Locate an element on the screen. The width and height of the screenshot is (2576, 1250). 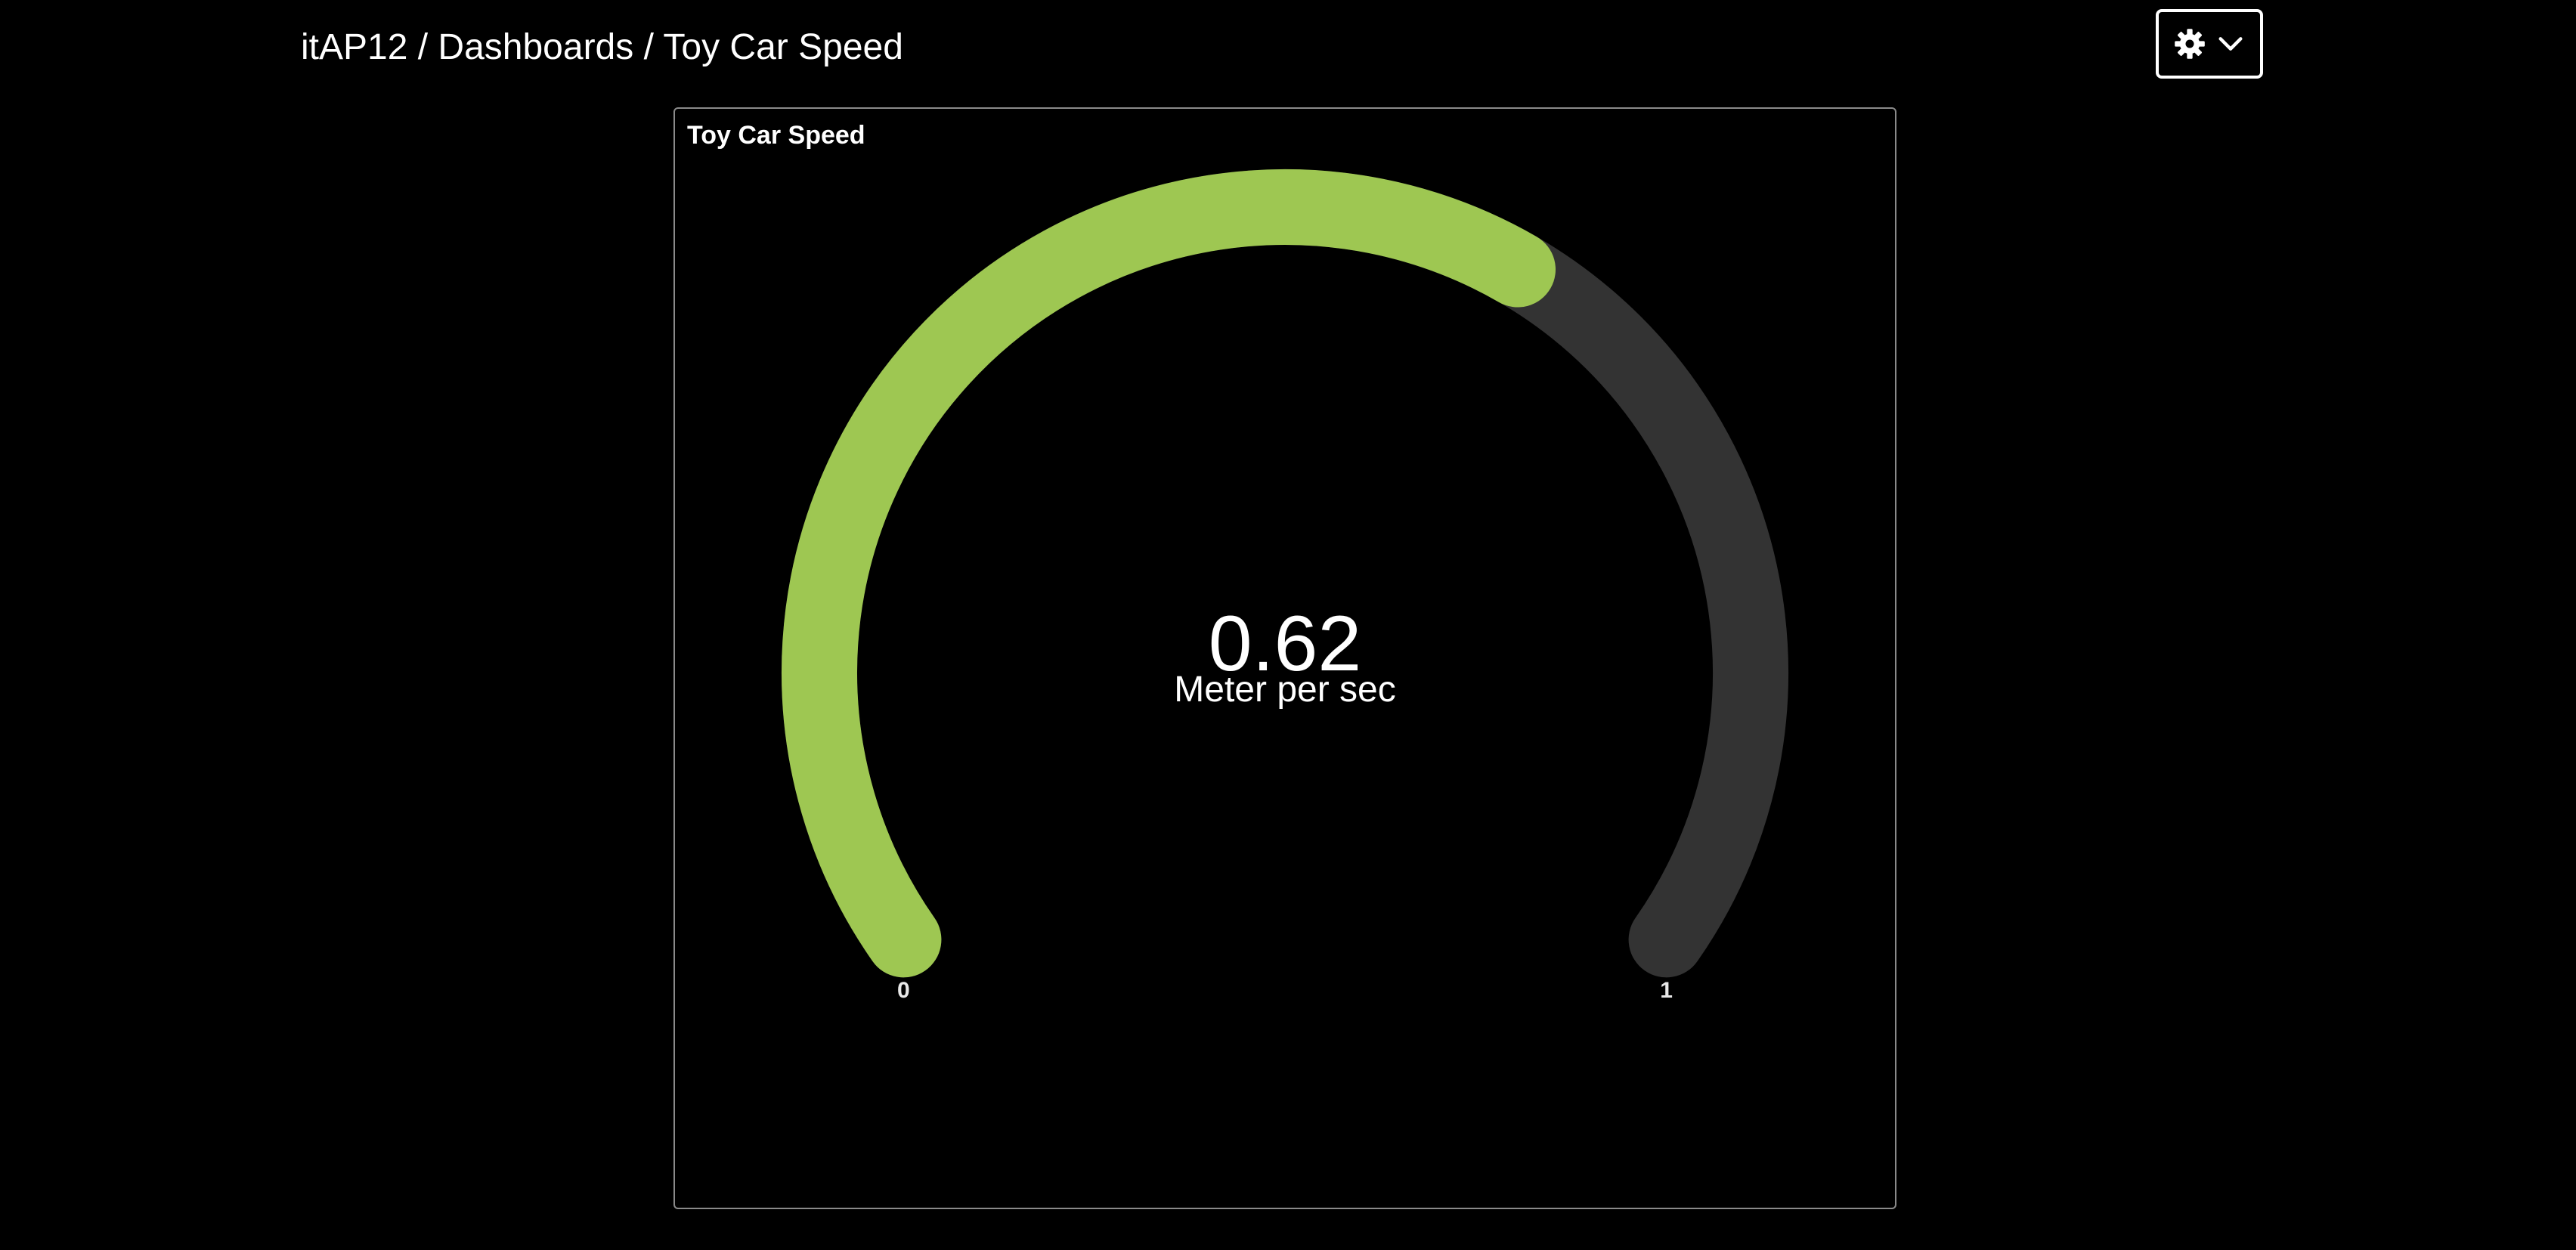
settings-dropdown-button is located at coordinates (2209, 44).